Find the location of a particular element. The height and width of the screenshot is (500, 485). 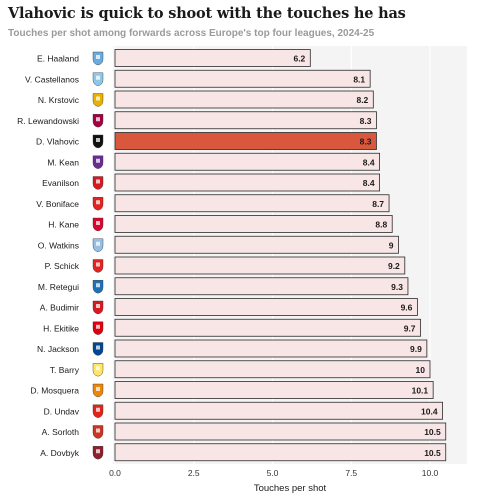

tick-label: N. Jackson is located at coordinates (58, 349).